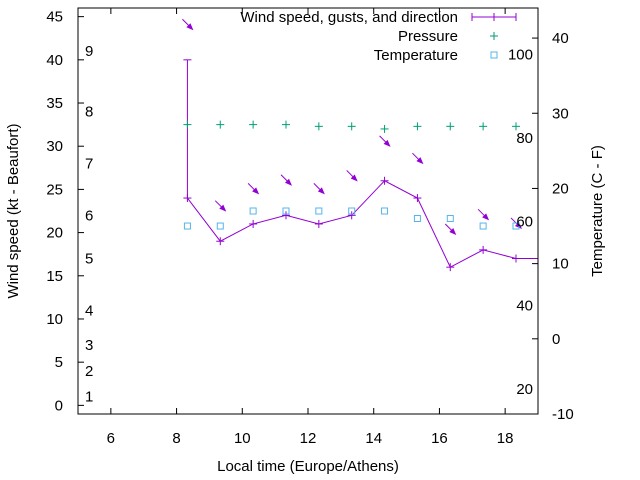  Describe the element at coordinates (89, 259) in the screenshot. I see `beaufort-label: 5` at that location.